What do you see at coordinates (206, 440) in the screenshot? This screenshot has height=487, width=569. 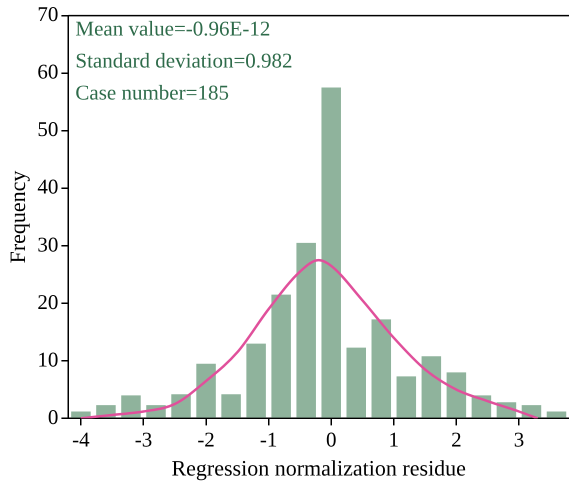 I see `x-tick-label: -2` at bounding box center [206, 440].